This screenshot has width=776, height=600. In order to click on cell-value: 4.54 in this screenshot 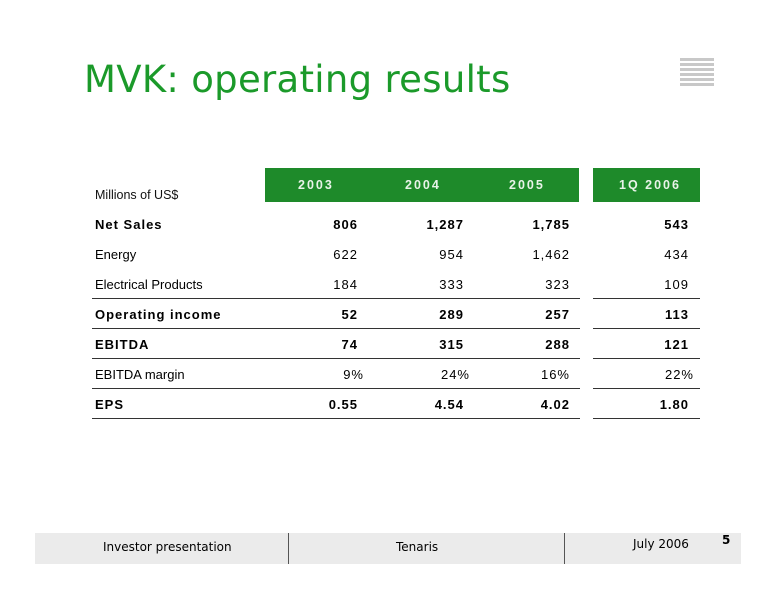, I will do `click(449, 404)`.